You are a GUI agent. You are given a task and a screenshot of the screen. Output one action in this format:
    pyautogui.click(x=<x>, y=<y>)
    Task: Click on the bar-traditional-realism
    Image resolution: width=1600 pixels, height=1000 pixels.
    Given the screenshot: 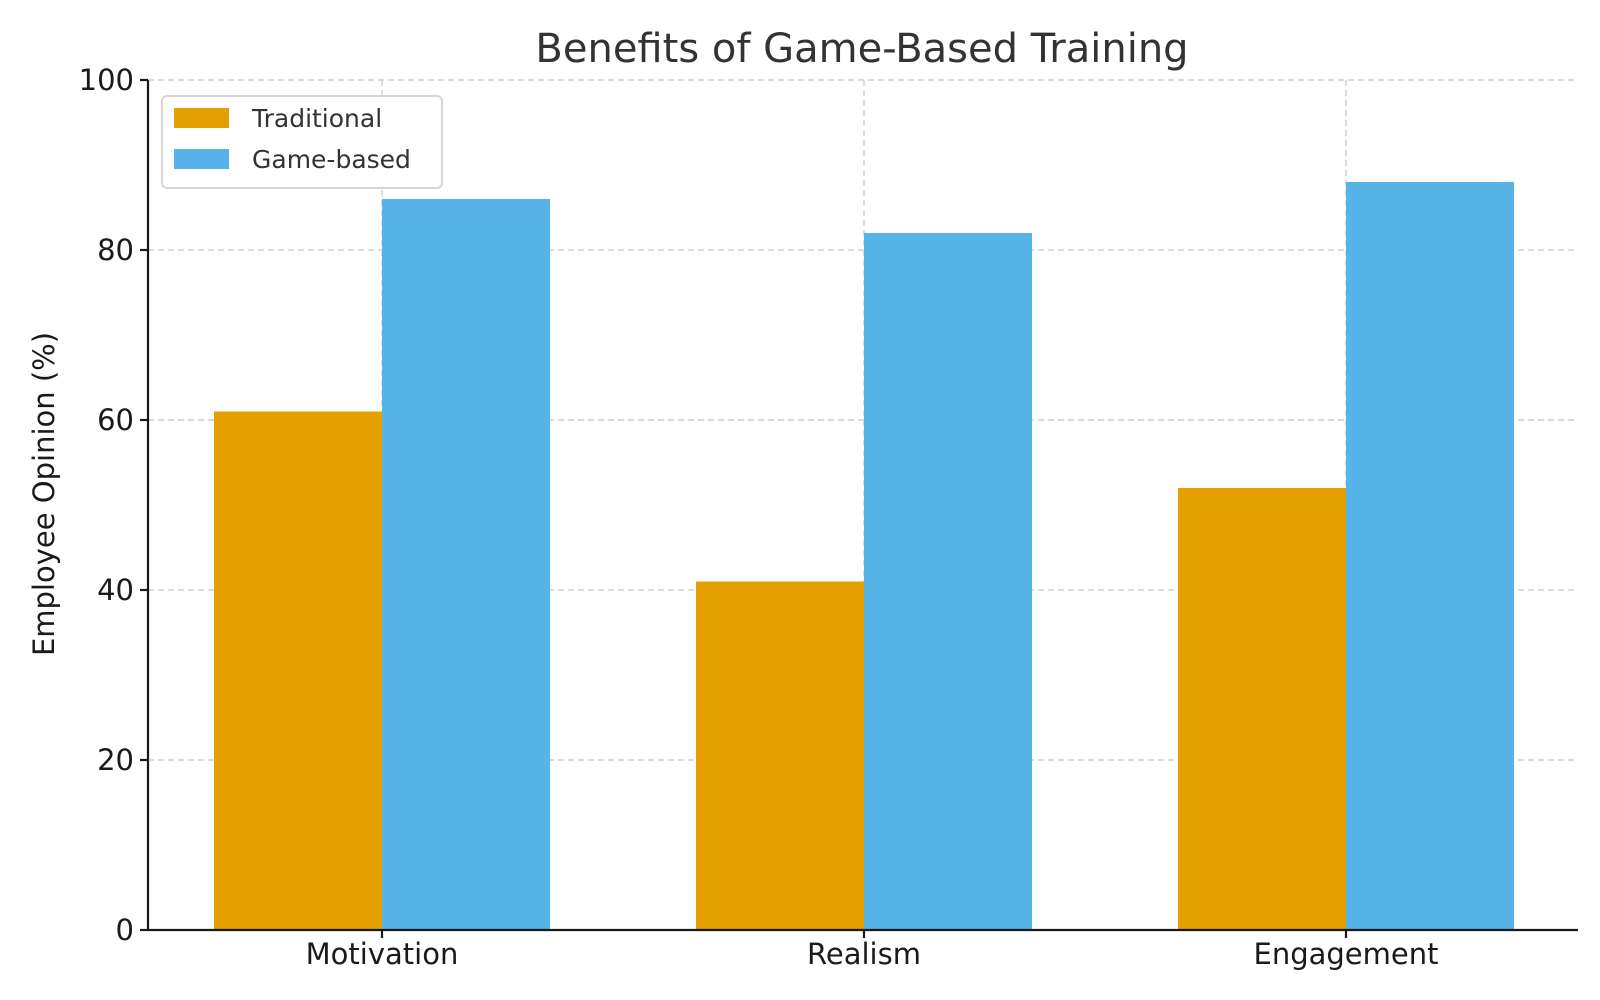 What is the action you would take?
    pyautogui.click(x=780, y=755)
    